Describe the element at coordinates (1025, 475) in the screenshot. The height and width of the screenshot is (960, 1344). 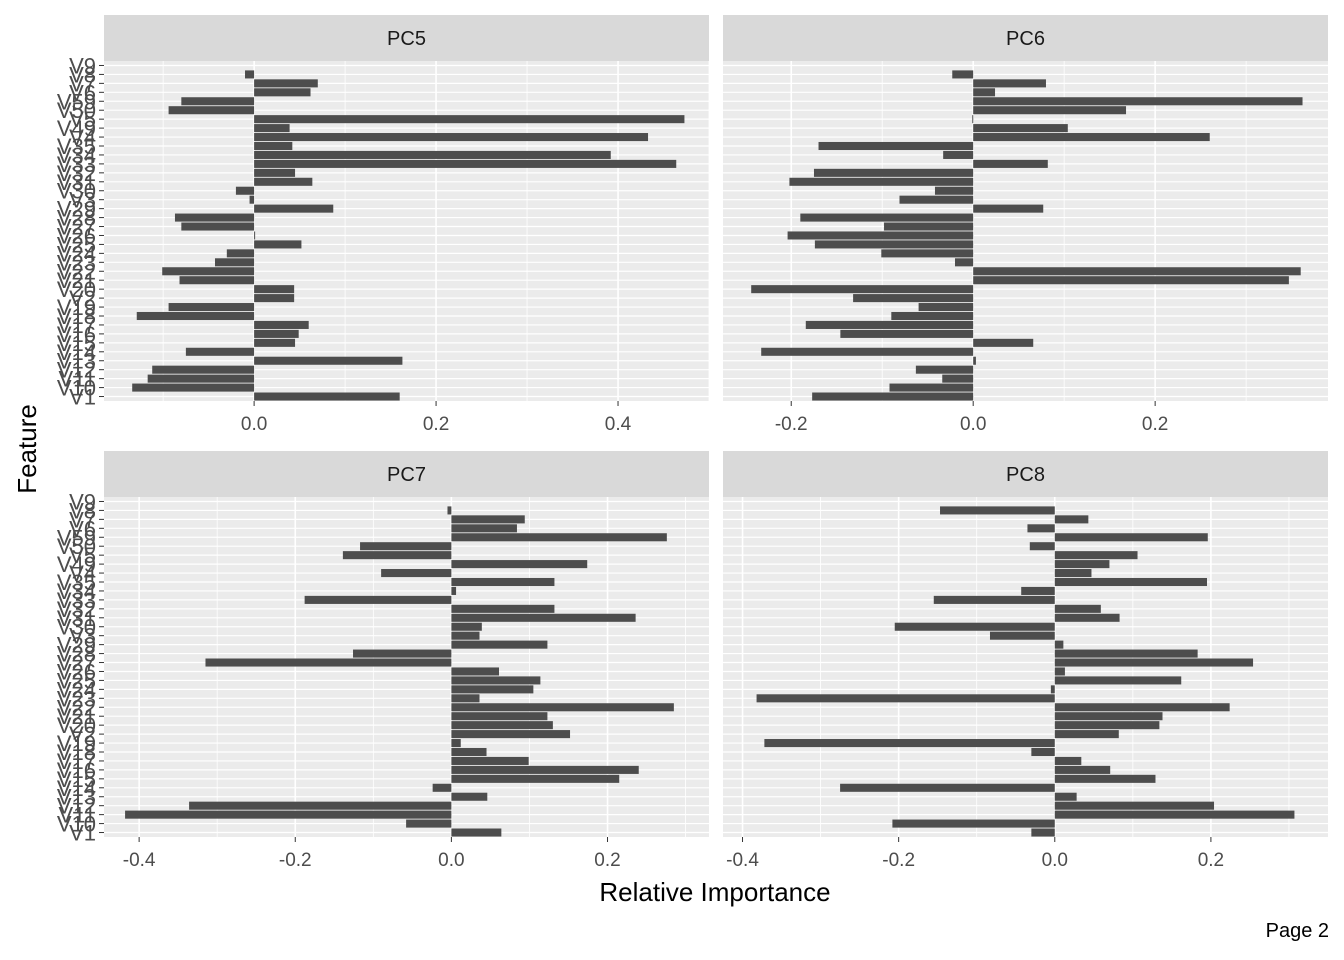
I see `facet-strip-label: PC8` at that location.